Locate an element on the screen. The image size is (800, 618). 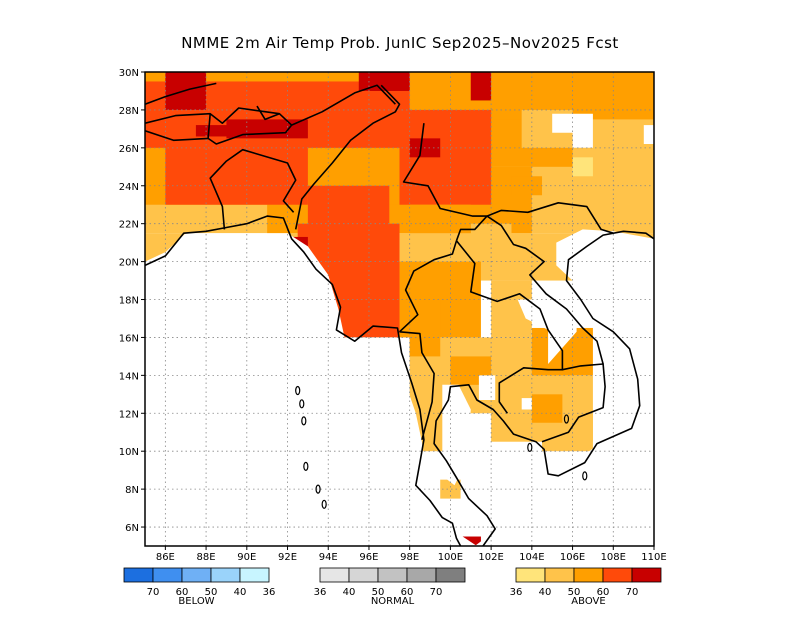
above-legend-title: ABOVE is located at coordinates (588, 601).